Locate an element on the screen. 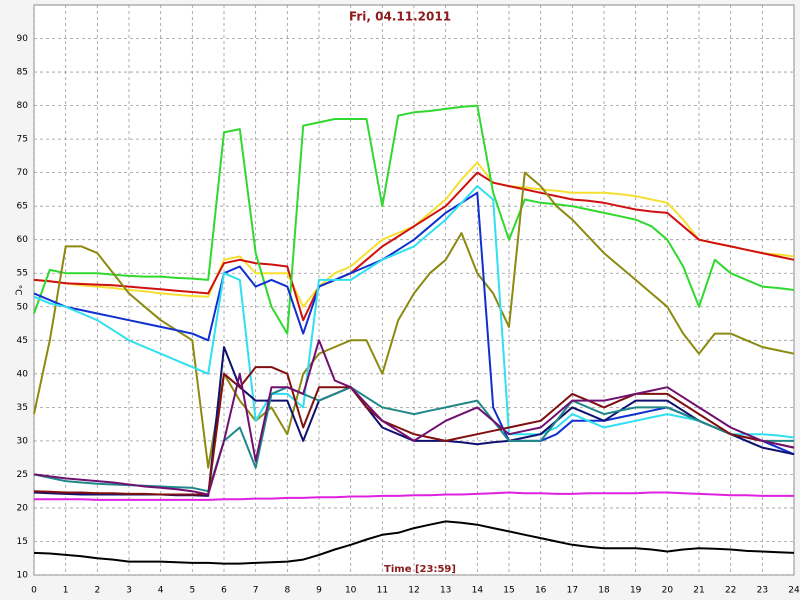  y-tick-label: 65 is located at coordinates (22, 207).